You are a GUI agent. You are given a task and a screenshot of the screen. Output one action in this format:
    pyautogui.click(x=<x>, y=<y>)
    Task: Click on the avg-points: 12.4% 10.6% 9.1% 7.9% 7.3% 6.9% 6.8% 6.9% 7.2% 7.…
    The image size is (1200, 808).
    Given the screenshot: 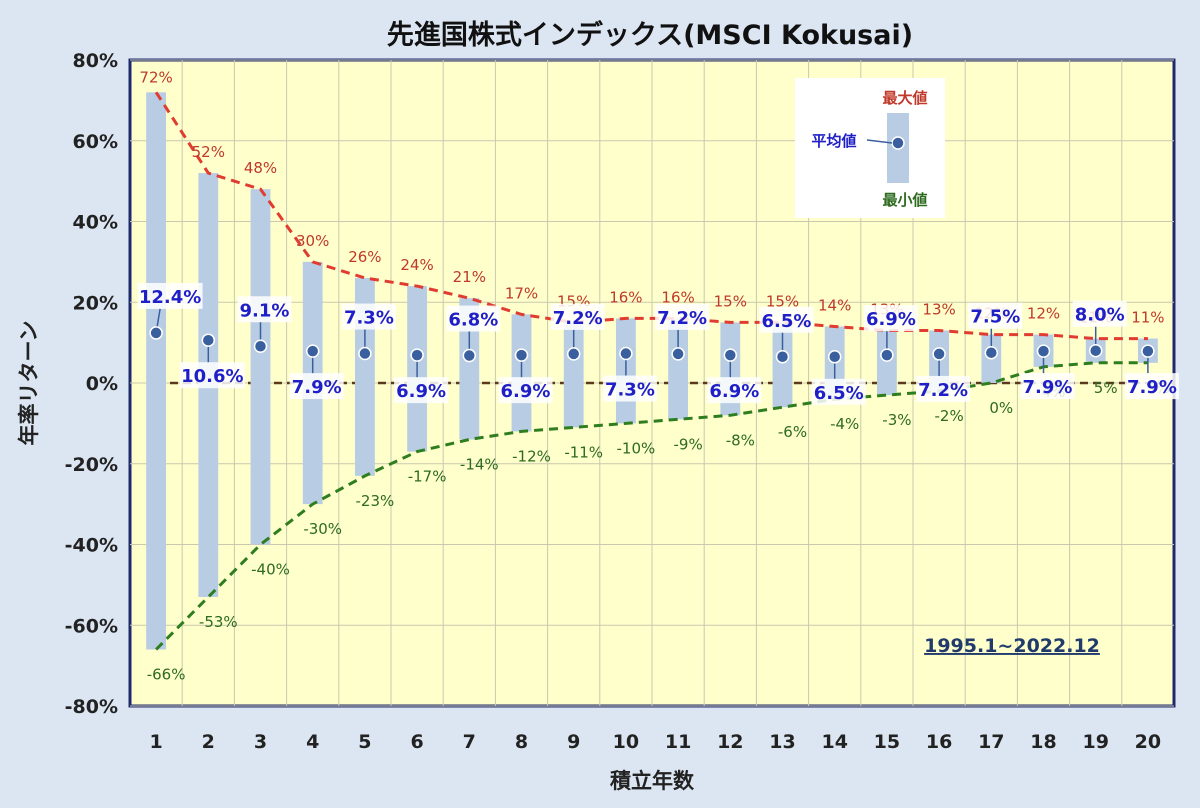 What is the action you would take?
    pyautogui.click(x=658, y=343)
    